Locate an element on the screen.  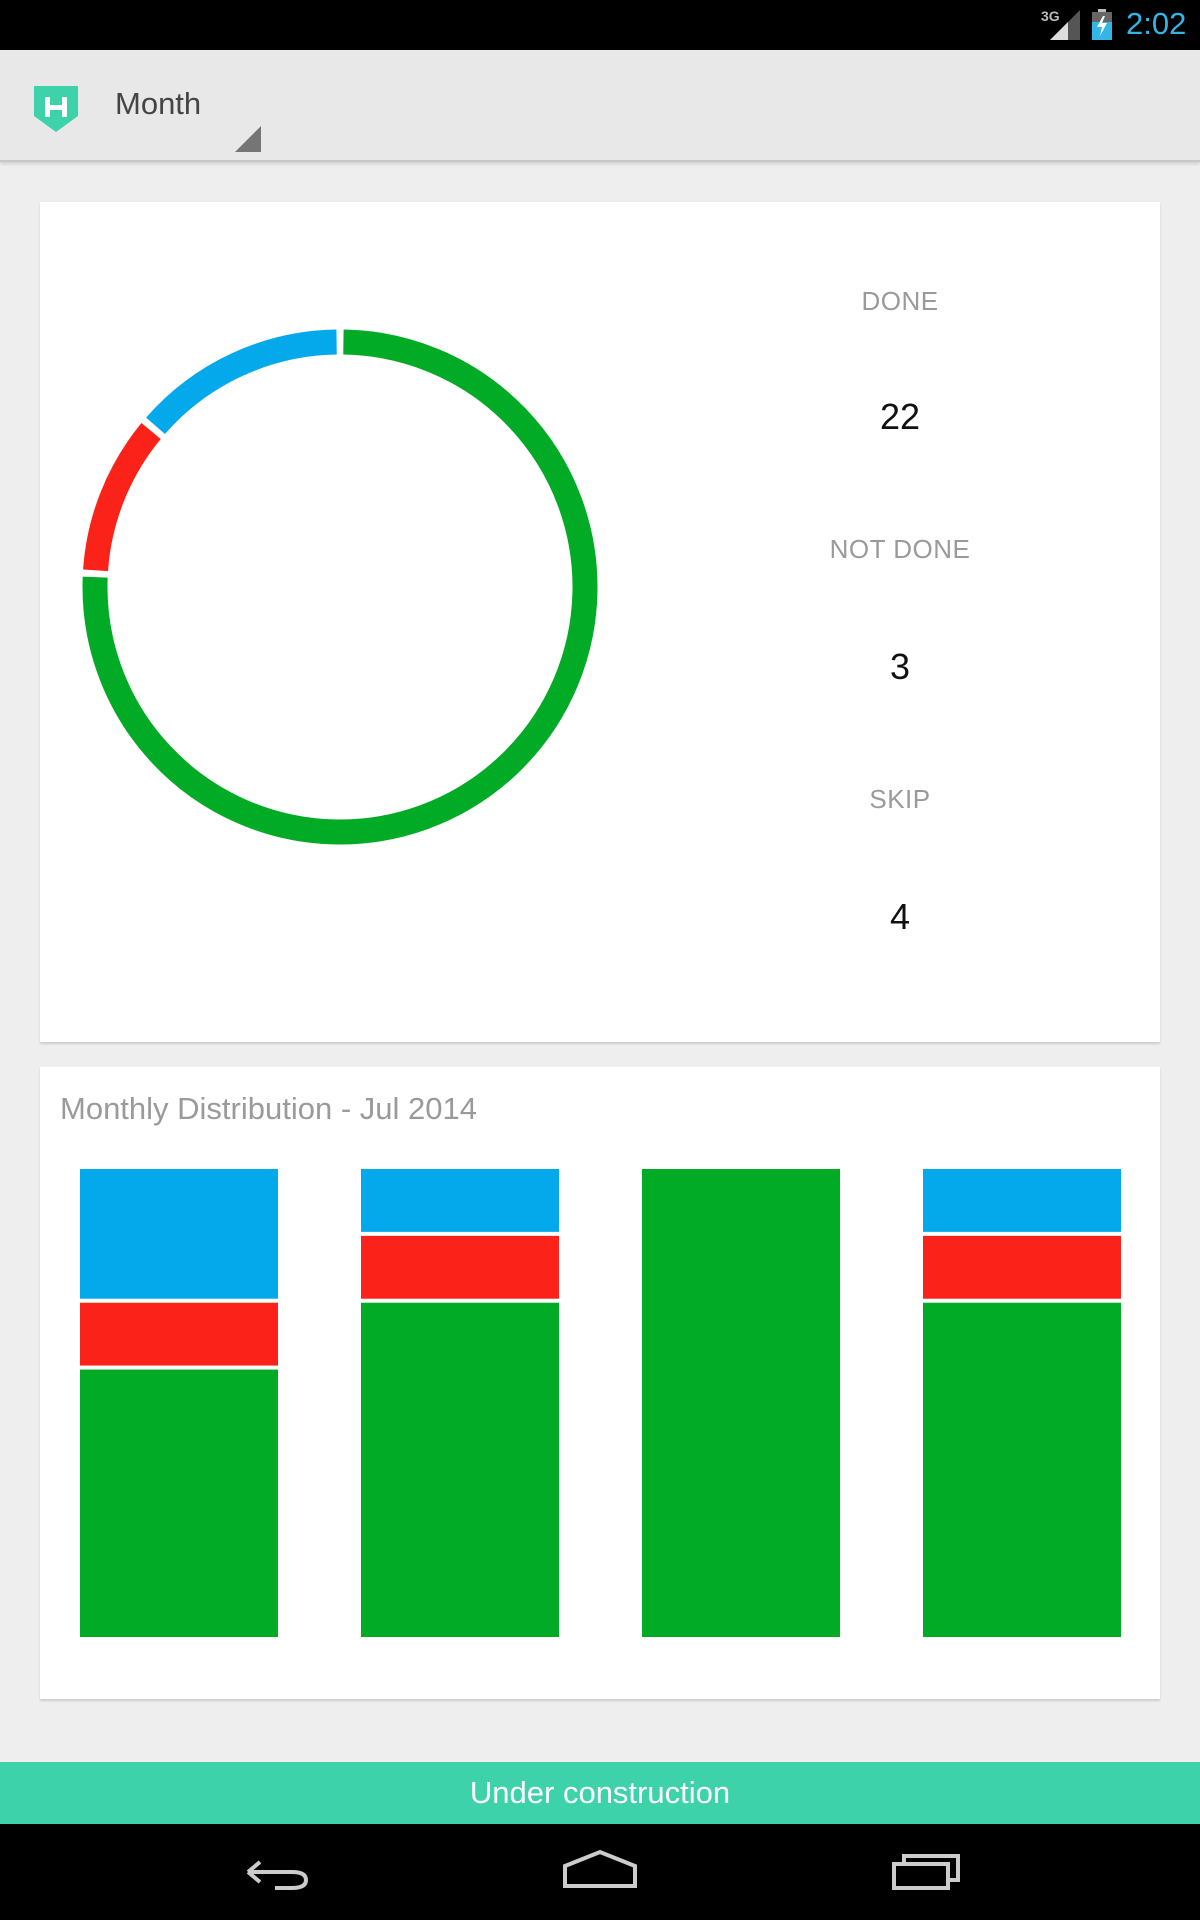
done-value: 22 is located at coordinates (900, 416).